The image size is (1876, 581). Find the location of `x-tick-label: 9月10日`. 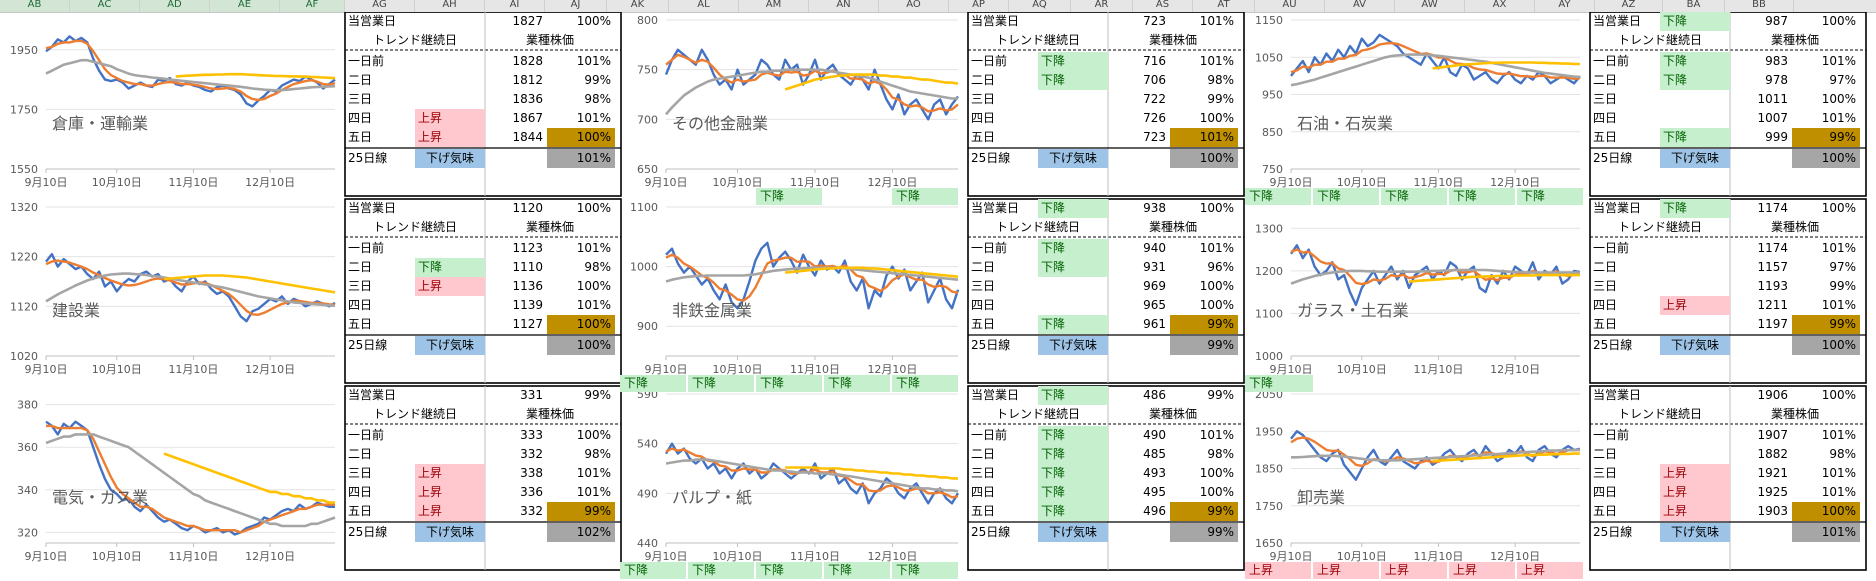

x-tick-label: 9月10日 is located at coordinates (666, 369).